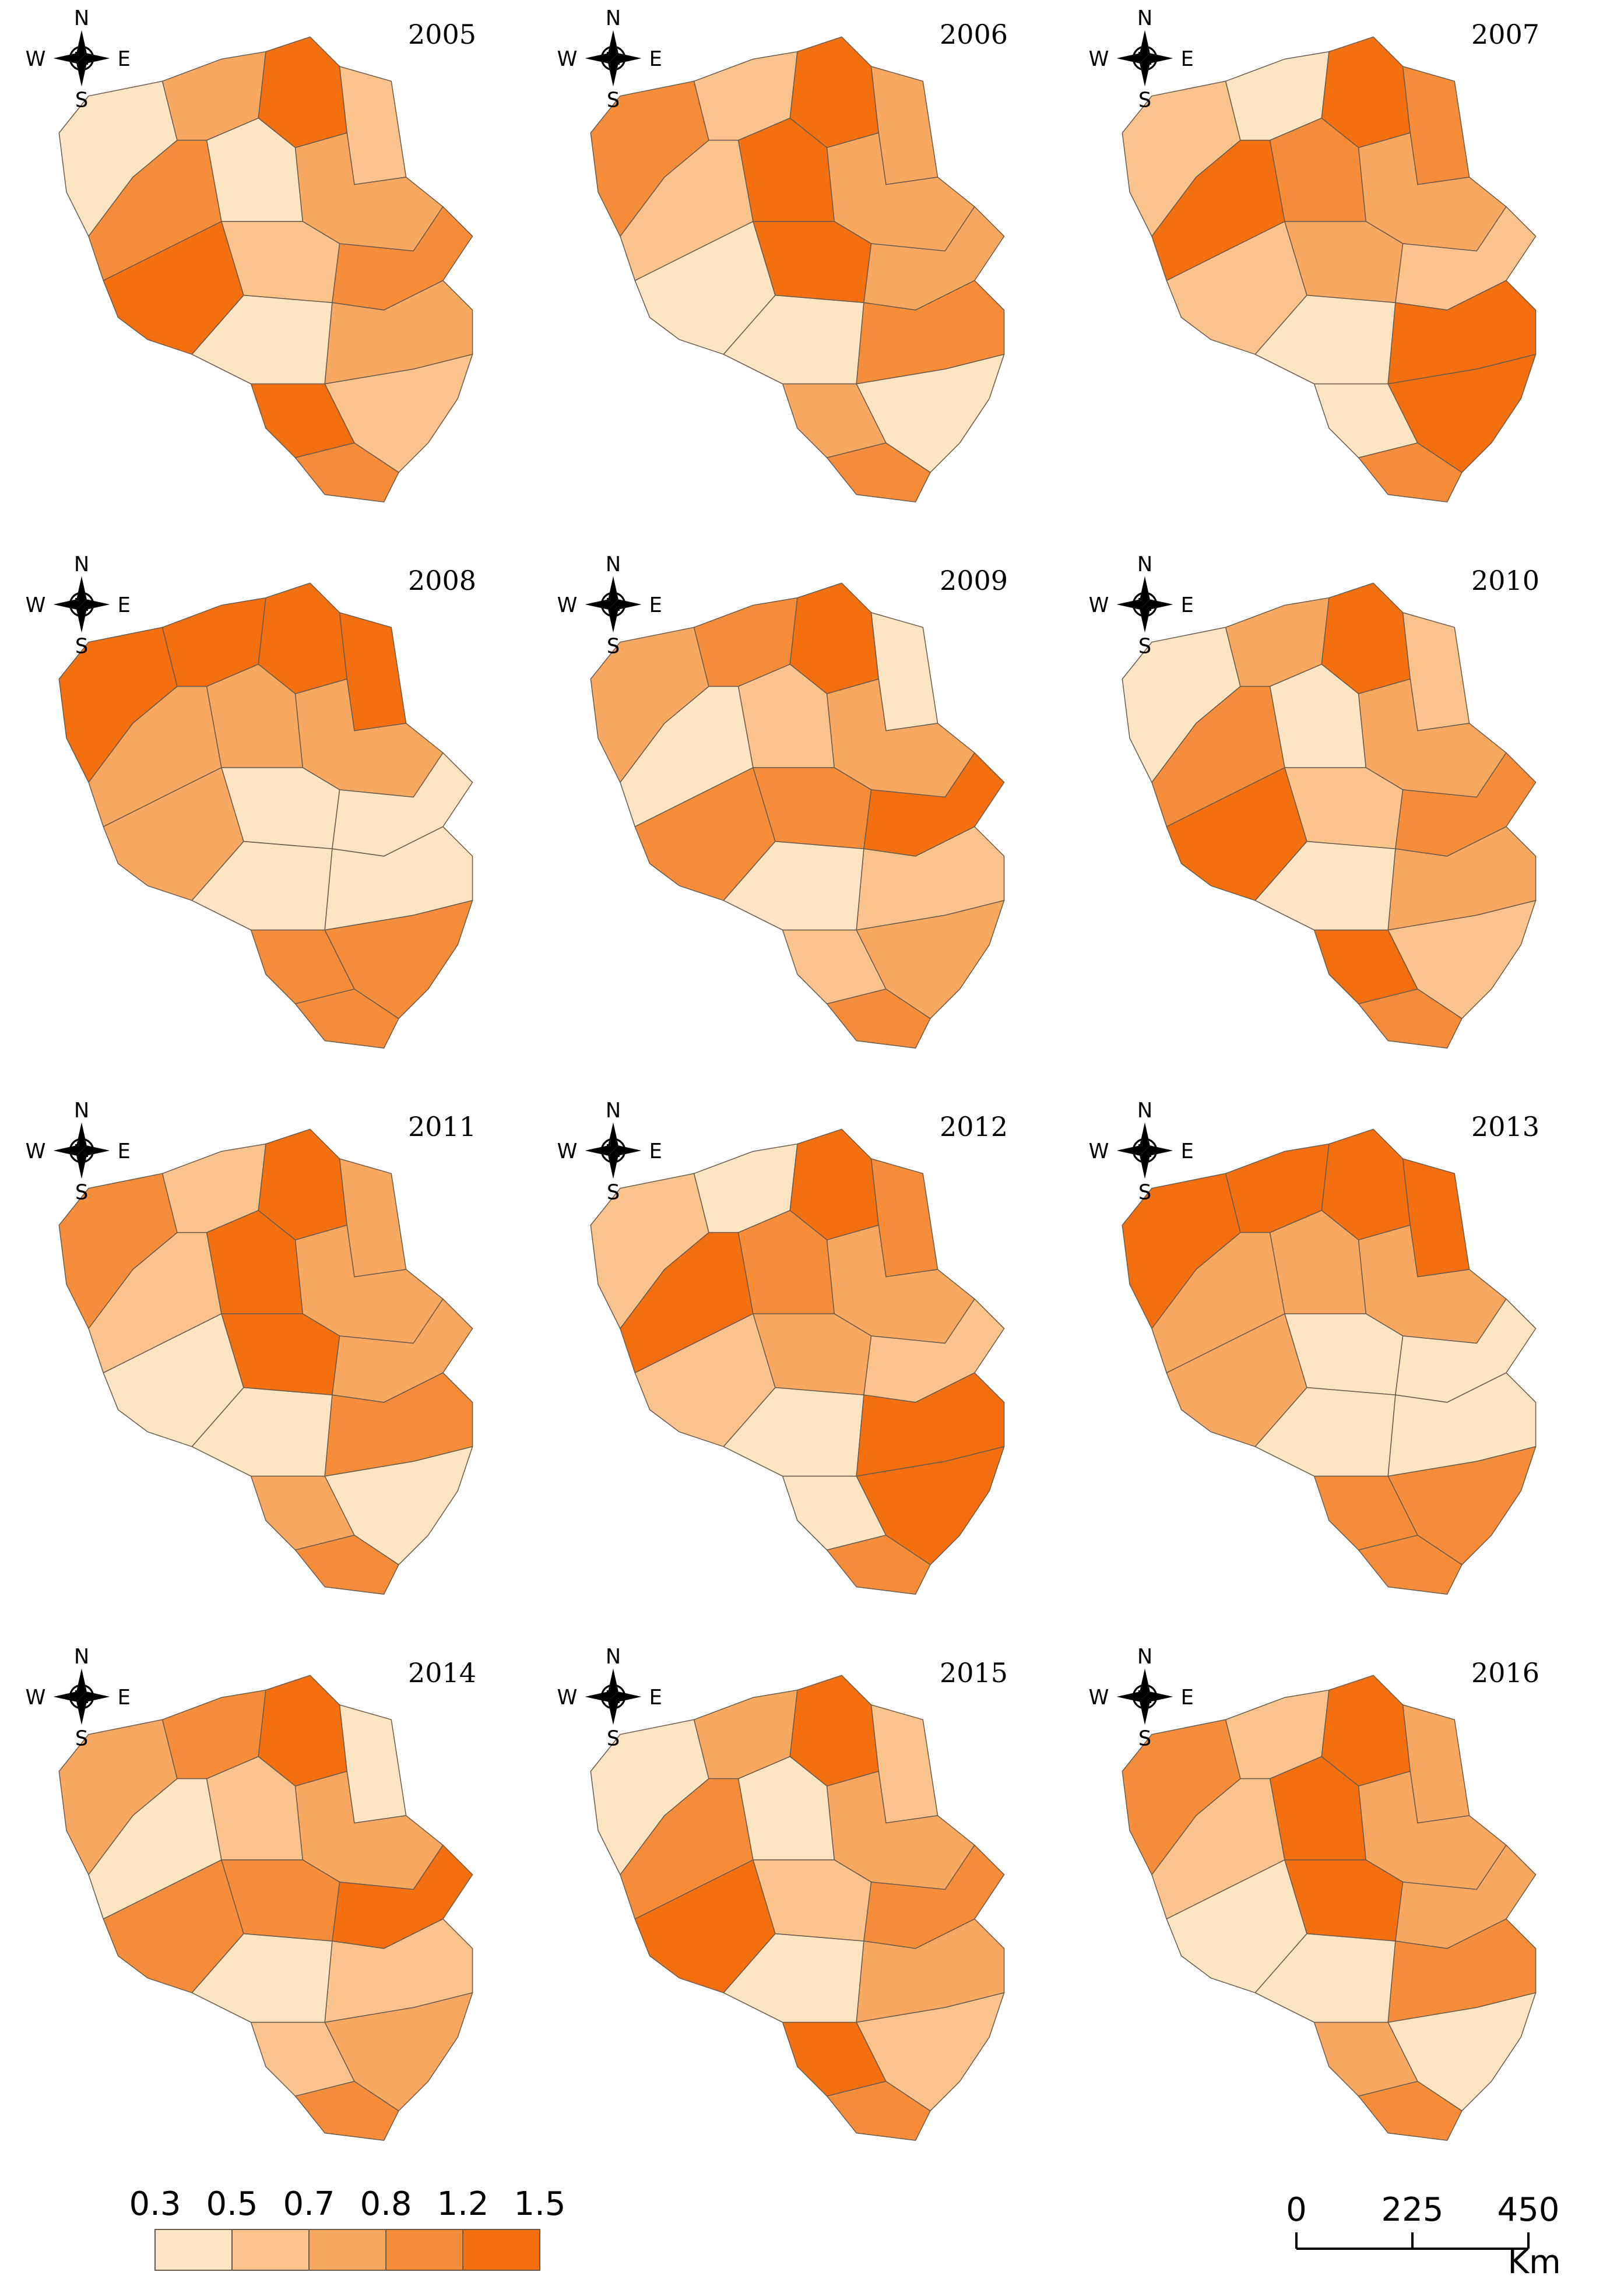 The image size is (1624, 2279). I want to click on panel-year: 2005, so click(442, 34).